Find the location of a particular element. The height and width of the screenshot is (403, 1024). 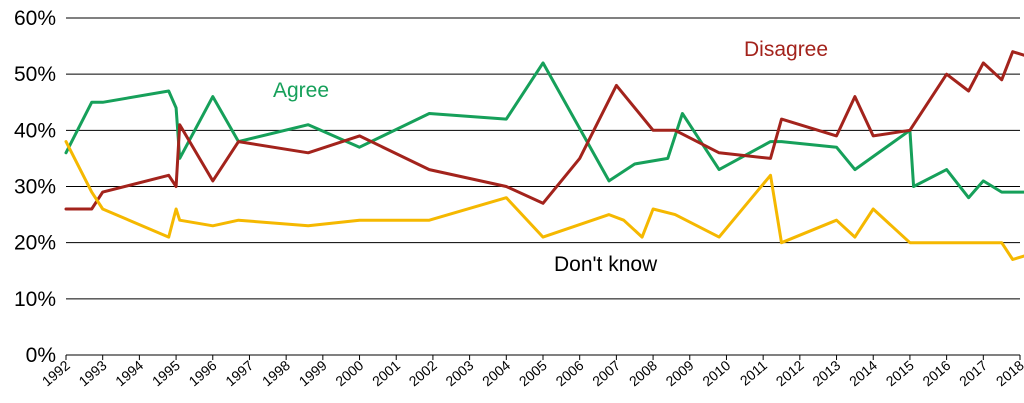

x-tick-label: 1995 is located at coordinates (166, 373).